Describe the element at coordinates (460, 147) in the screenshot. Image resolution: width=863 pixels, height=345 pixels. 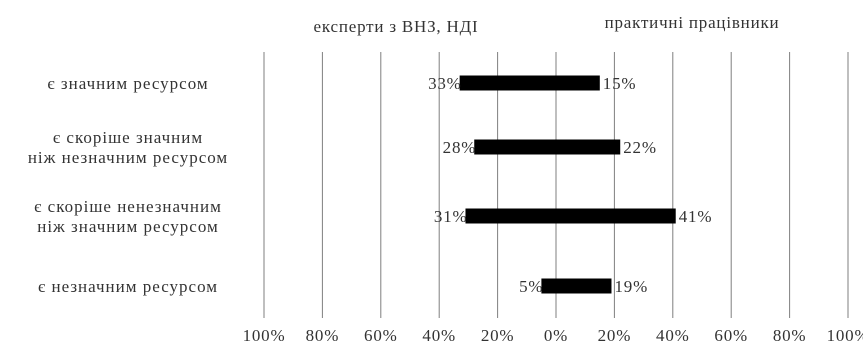
I see `data-label-left: 28%` at that location.